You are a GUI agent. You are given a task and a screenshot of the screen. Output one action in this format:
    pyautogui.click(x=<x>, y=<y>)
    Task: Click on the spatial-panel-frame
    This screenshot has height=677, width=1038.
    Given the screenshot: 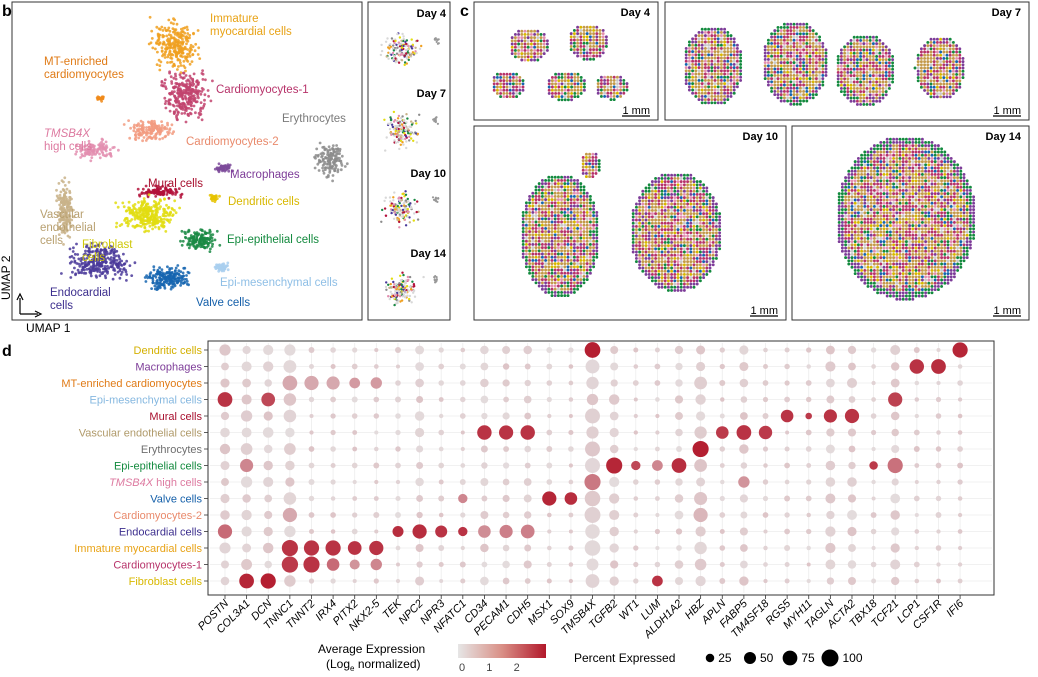 What is the action you would take?
    pyautogui.click(x=847, y=61)
    